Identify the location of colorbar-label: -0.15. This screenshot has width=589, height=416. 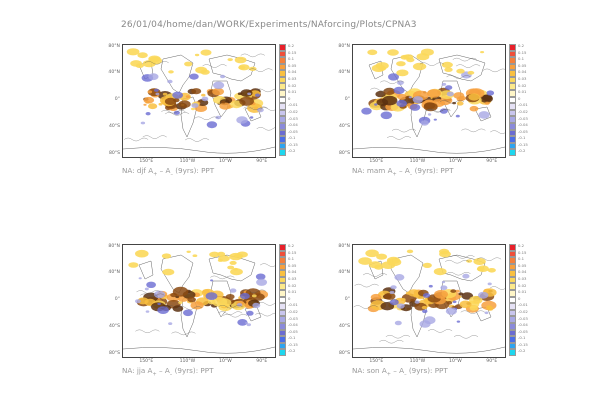
(293, 344).